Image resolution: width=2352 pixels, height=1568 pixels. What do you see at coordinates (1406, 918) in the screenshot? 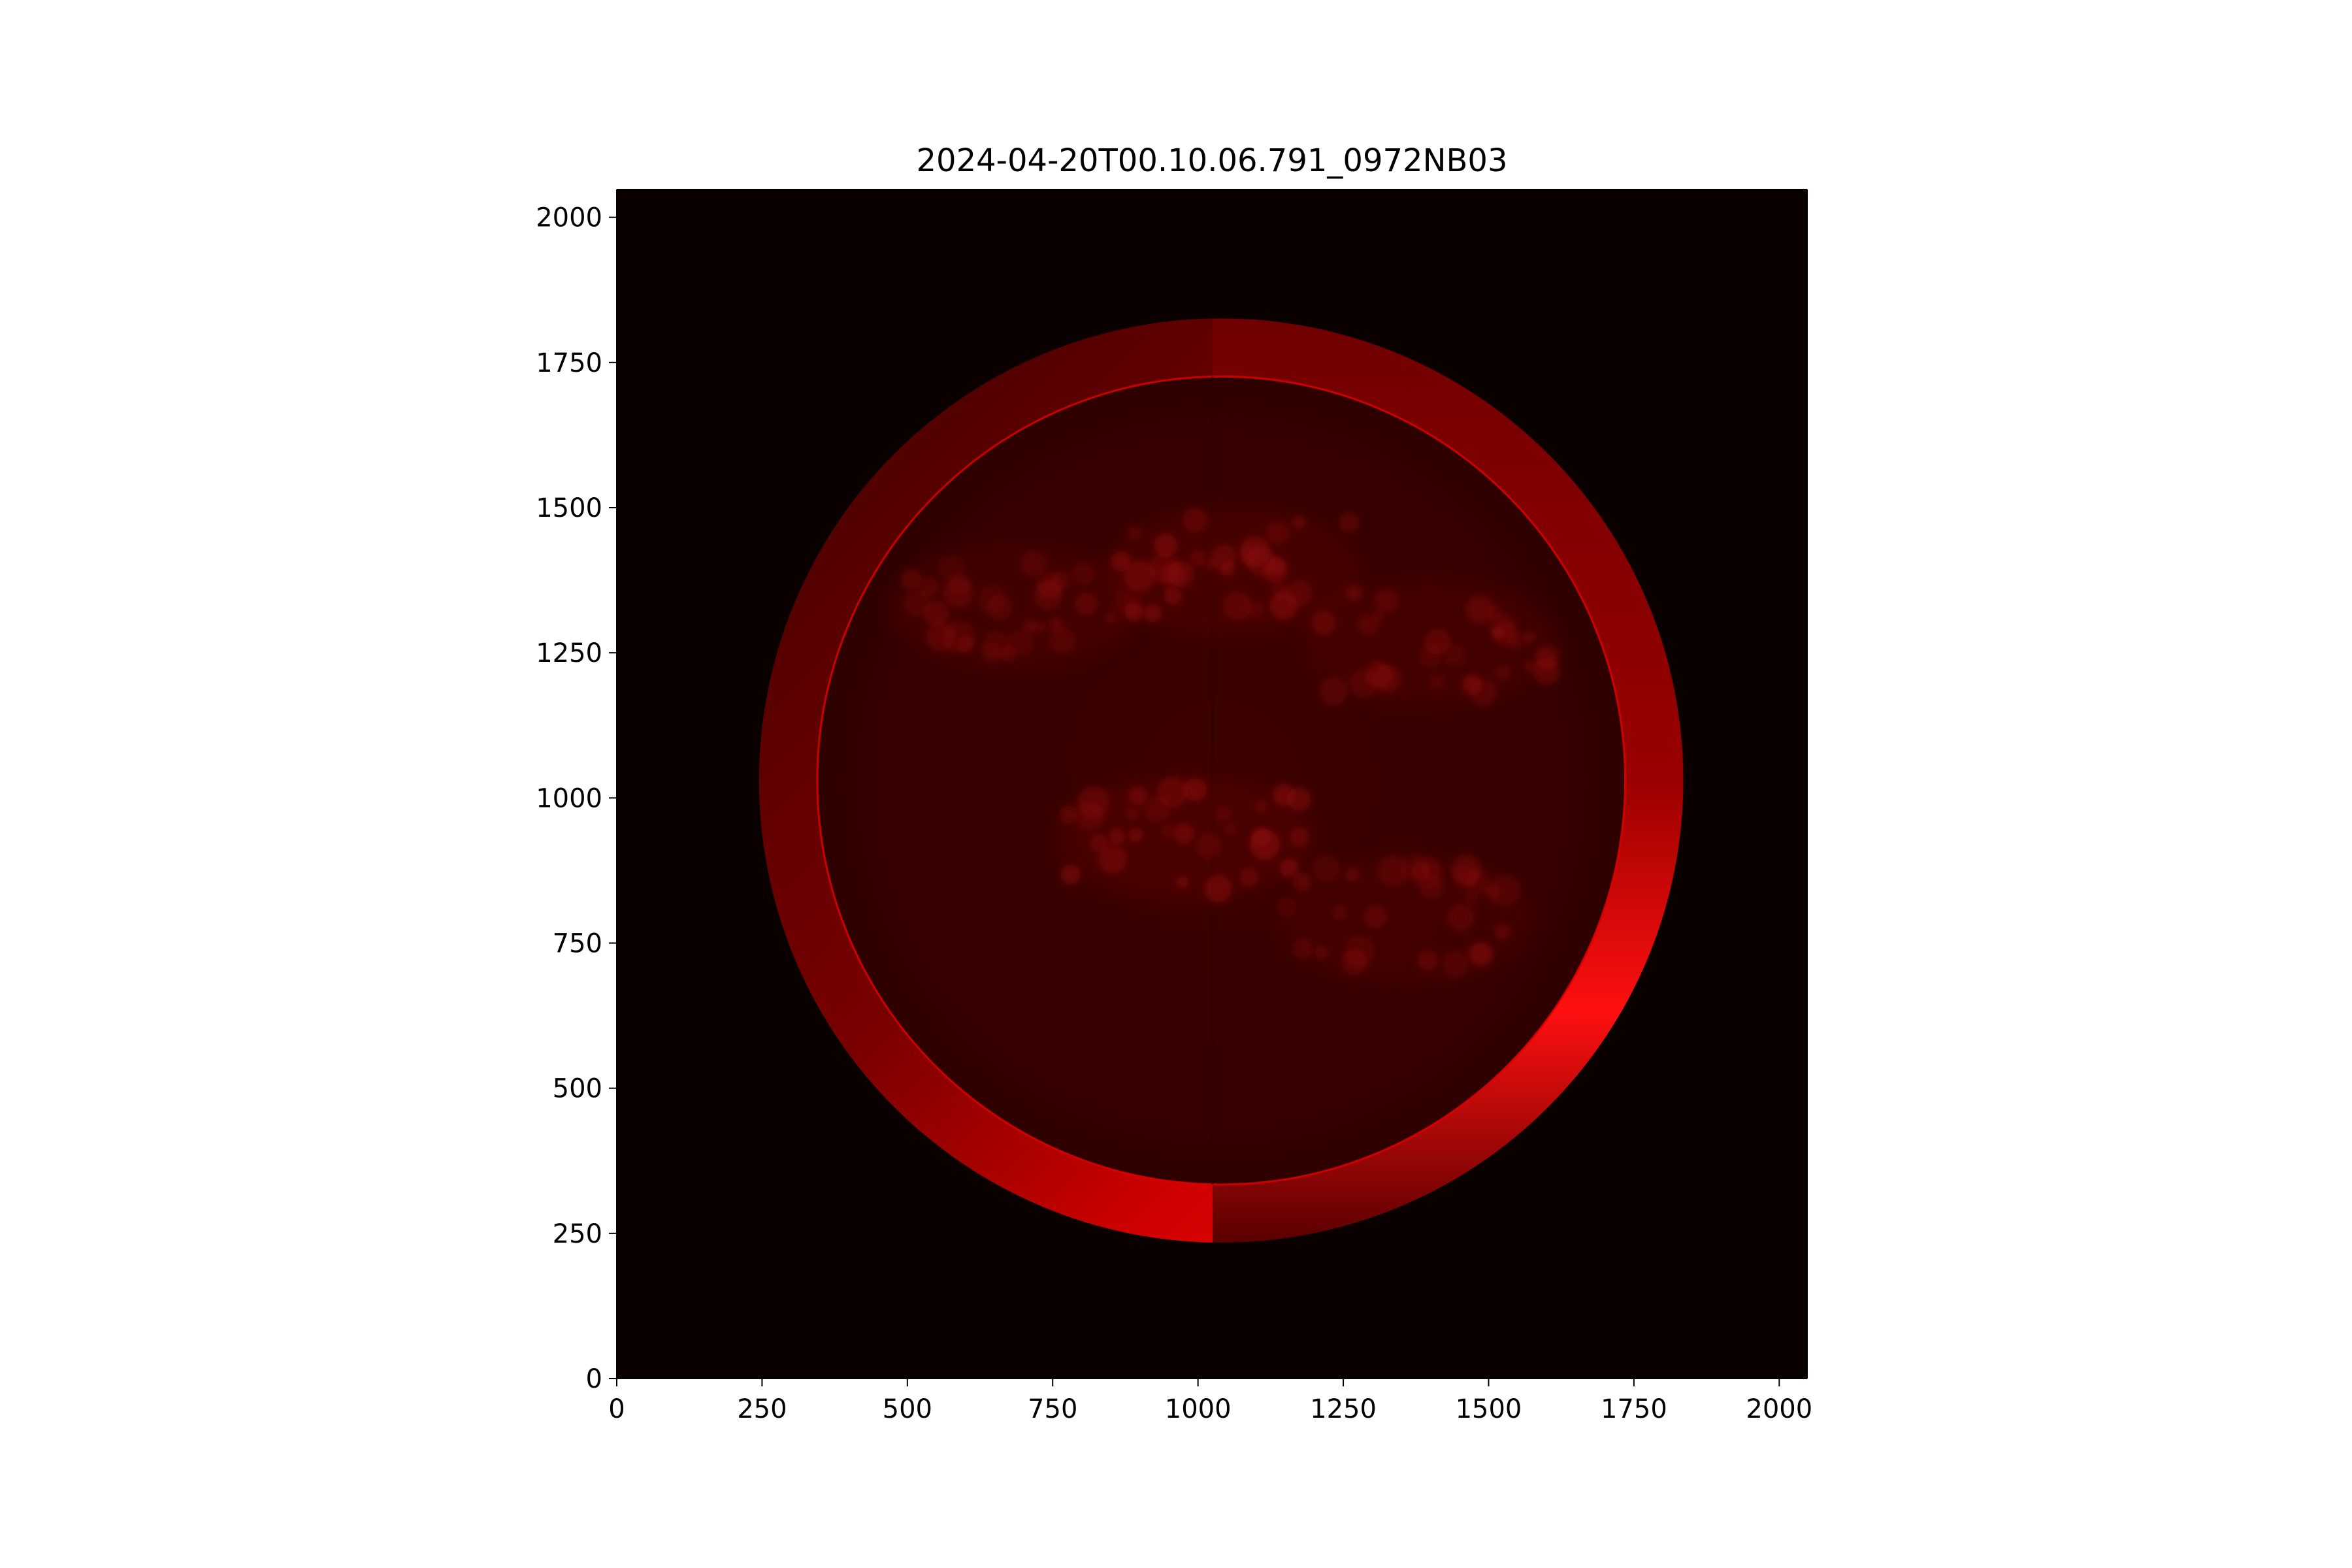
I see `active-region-southern-band-east` at bounding box center [1406, 918].